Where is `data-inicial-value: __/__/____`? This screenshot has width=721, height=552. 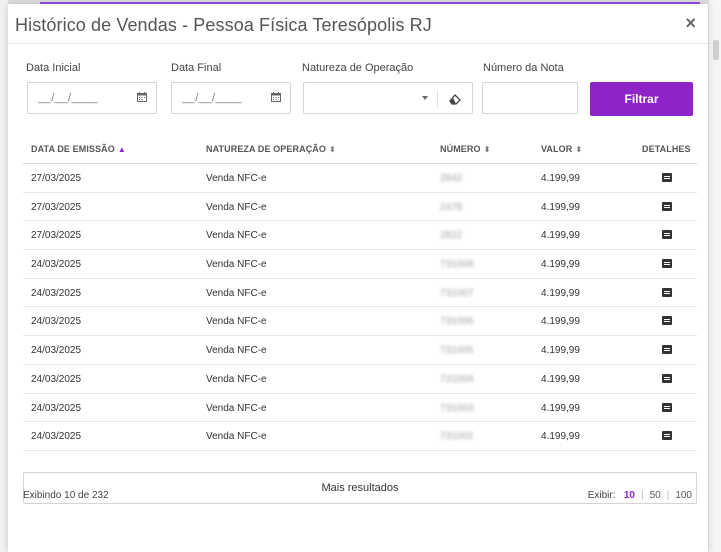 data-inicial-value: __/__/____ is located at coordinates (68, 98).